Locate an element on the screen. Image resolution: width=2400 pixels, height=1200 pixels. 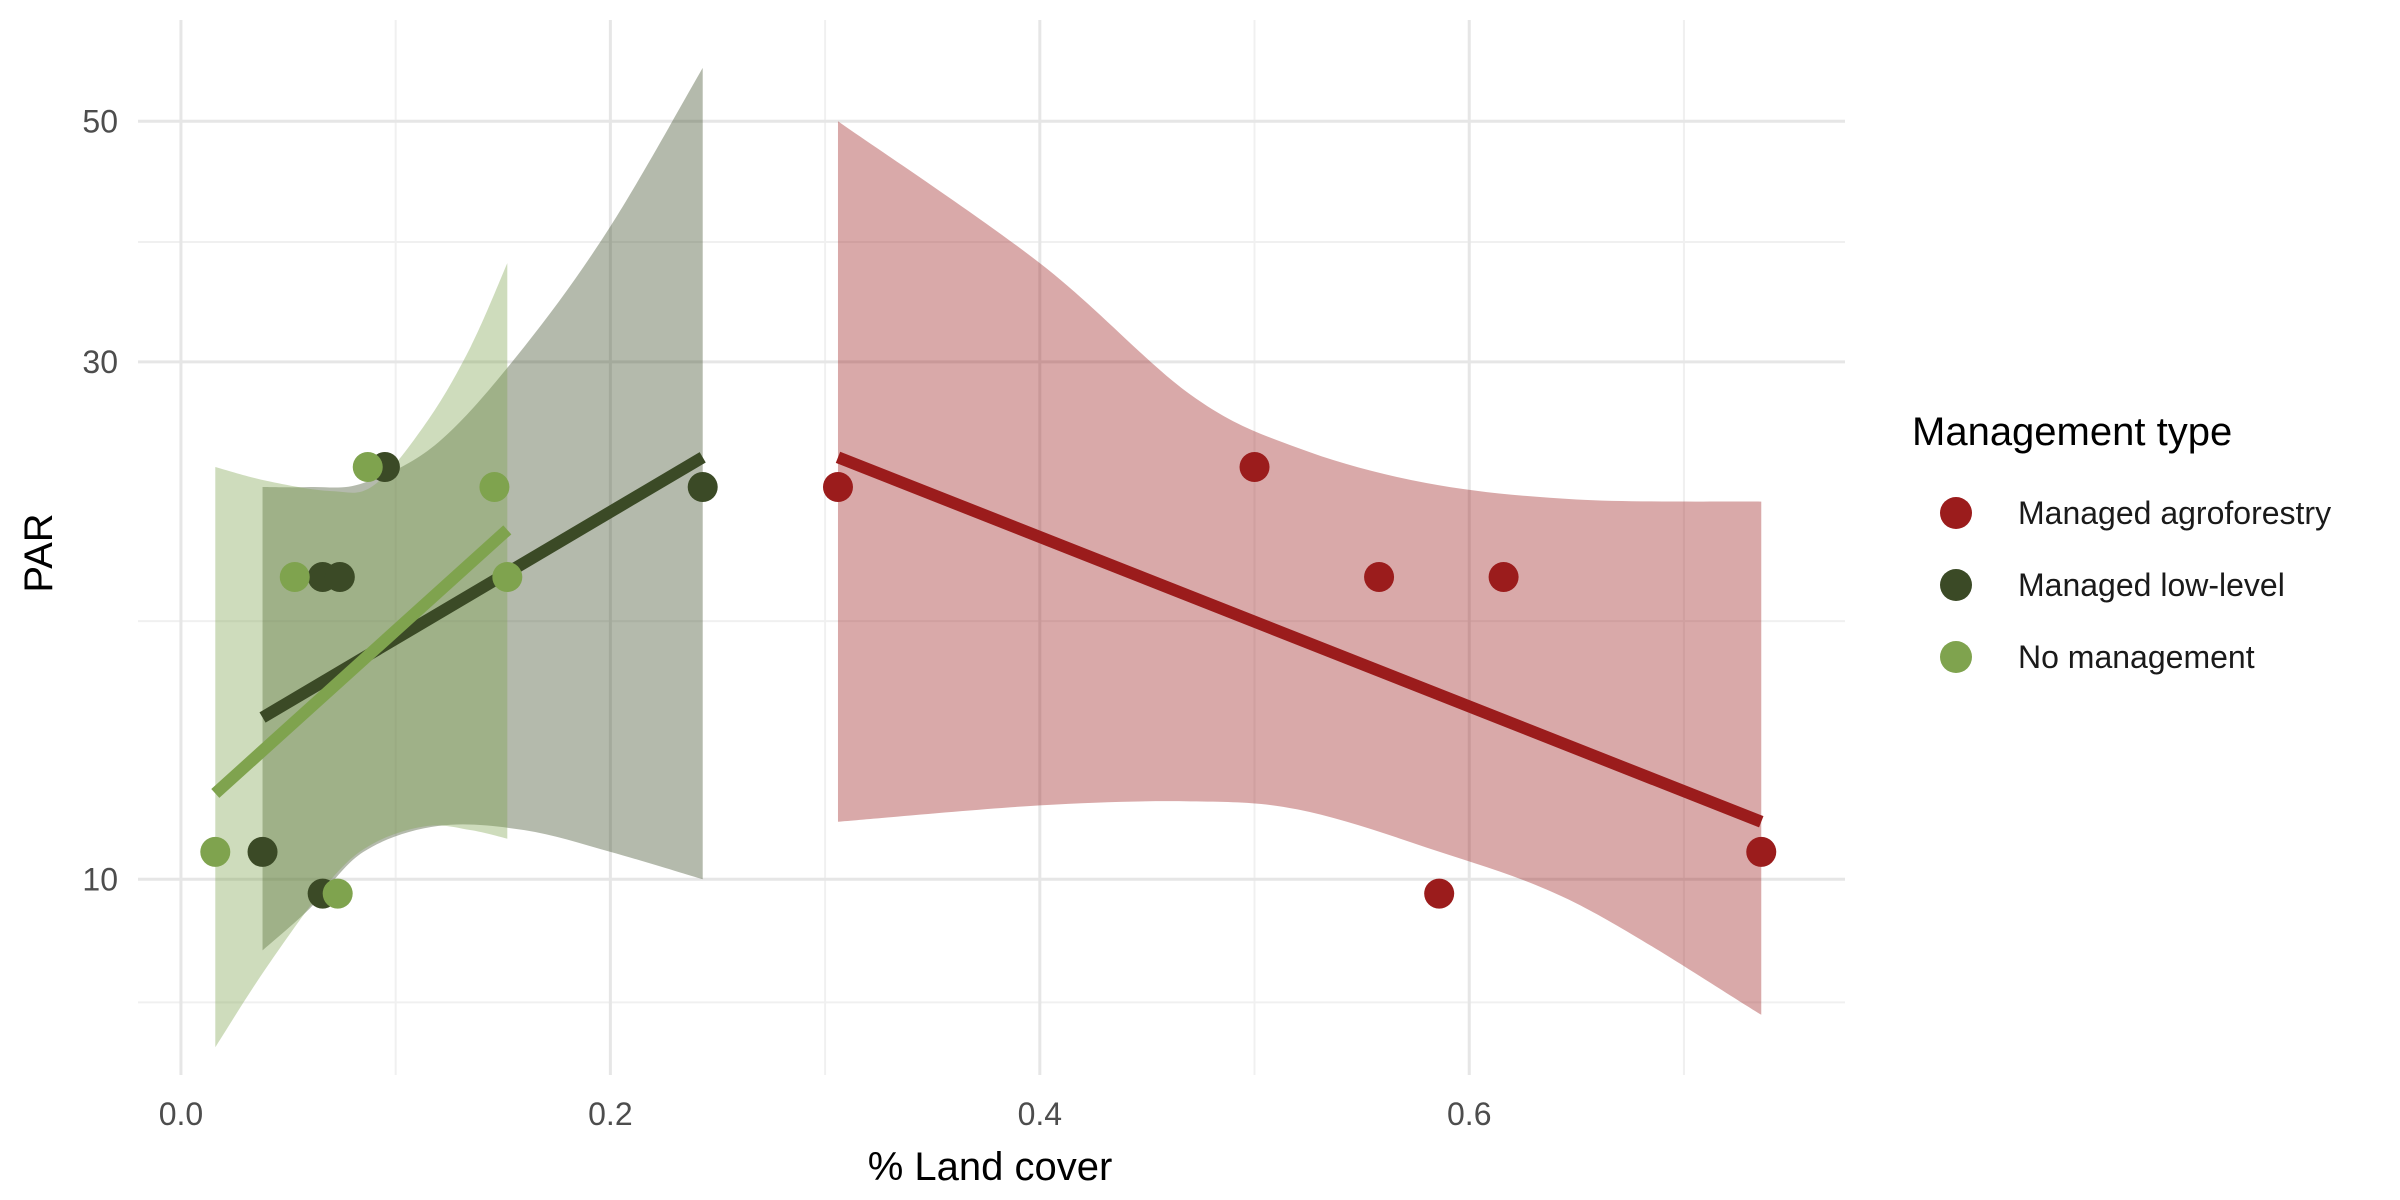
fit-line-managed-low-level is located at coordinates (482, 587).